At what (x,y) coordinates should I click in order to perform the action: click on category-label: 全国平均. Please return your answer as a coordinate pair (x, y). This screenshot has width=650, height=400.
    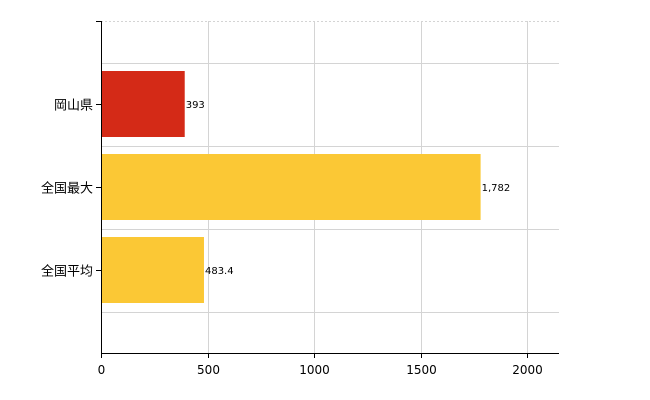
    Looking at the image, I should click on (67, 272).